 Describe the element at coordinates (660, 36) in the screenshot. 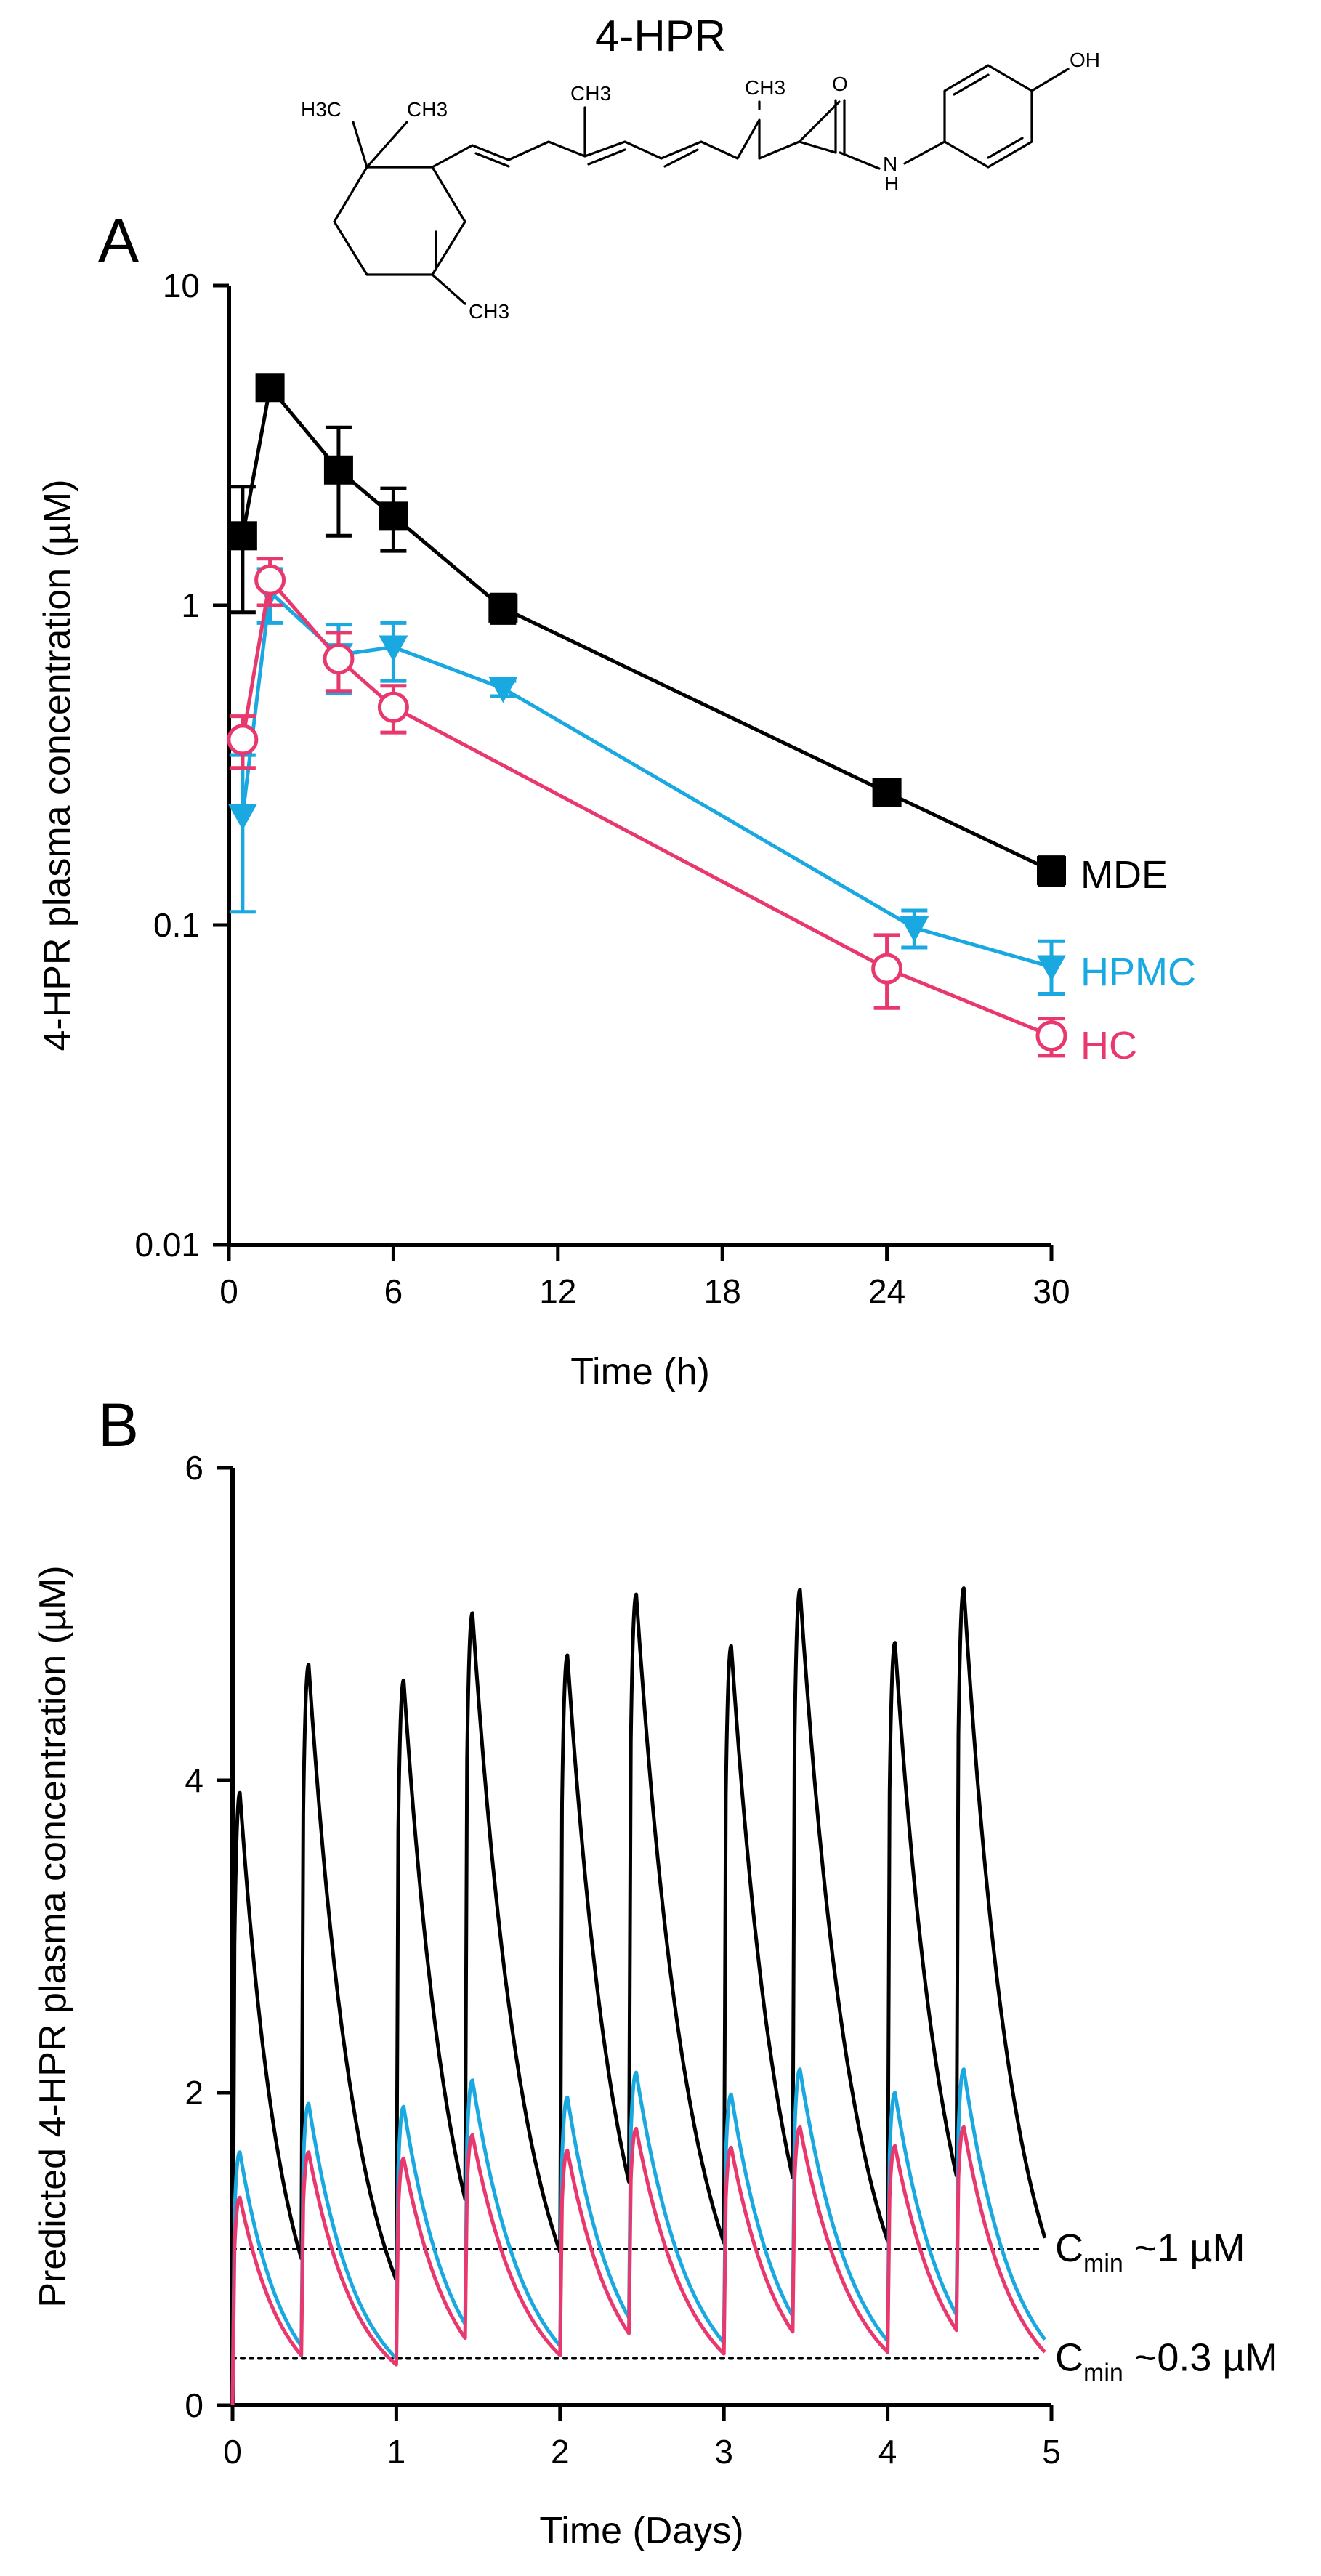

I see `molecule-name: 4-HPR` at that location.